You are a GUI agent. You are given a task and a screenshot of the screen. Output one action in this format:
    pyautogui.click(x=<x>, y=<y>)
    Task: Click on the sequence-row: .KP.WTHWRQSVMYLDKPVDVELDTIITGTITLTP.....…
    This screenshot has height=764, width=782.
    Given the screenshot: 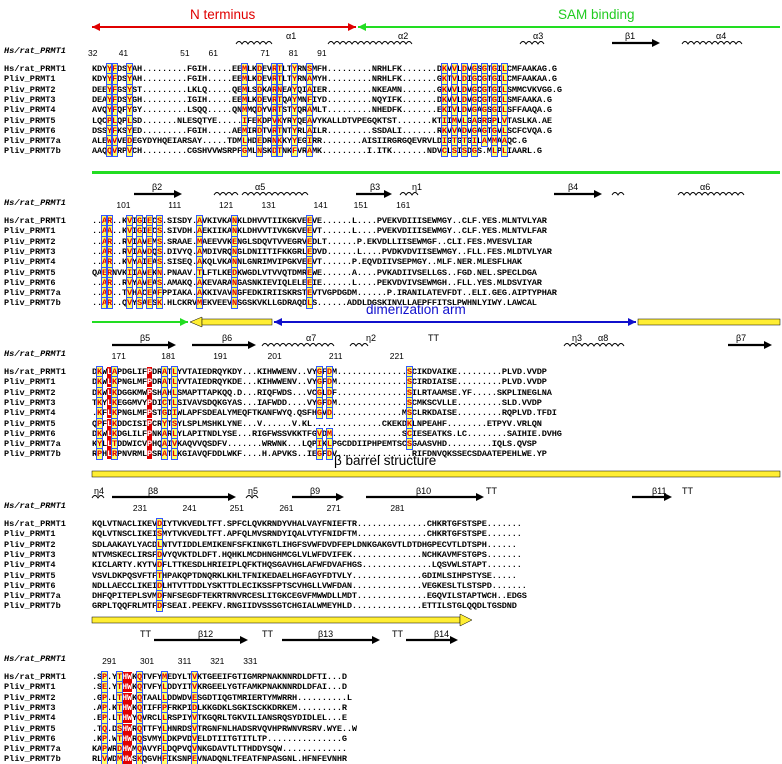 What is the action you would take?
    pyautogui.click(x=219, y=738)
    